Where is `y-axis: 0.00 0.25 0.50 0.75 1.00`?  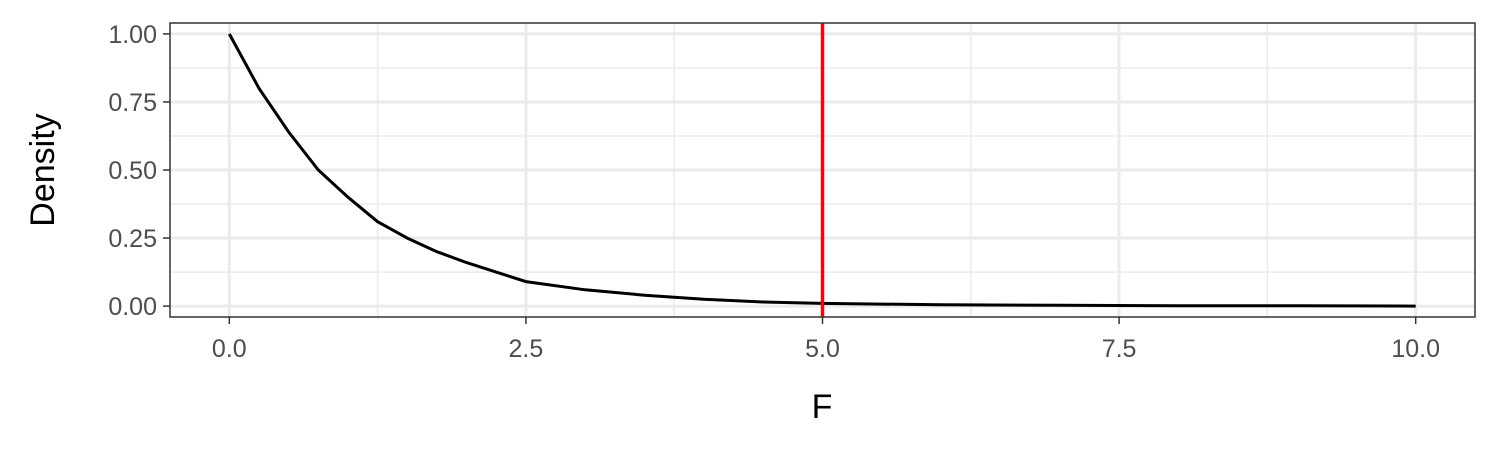
y-axis: 0.00 0.25 0.50 0.75 1.00 is located at coordinates (139, 171).